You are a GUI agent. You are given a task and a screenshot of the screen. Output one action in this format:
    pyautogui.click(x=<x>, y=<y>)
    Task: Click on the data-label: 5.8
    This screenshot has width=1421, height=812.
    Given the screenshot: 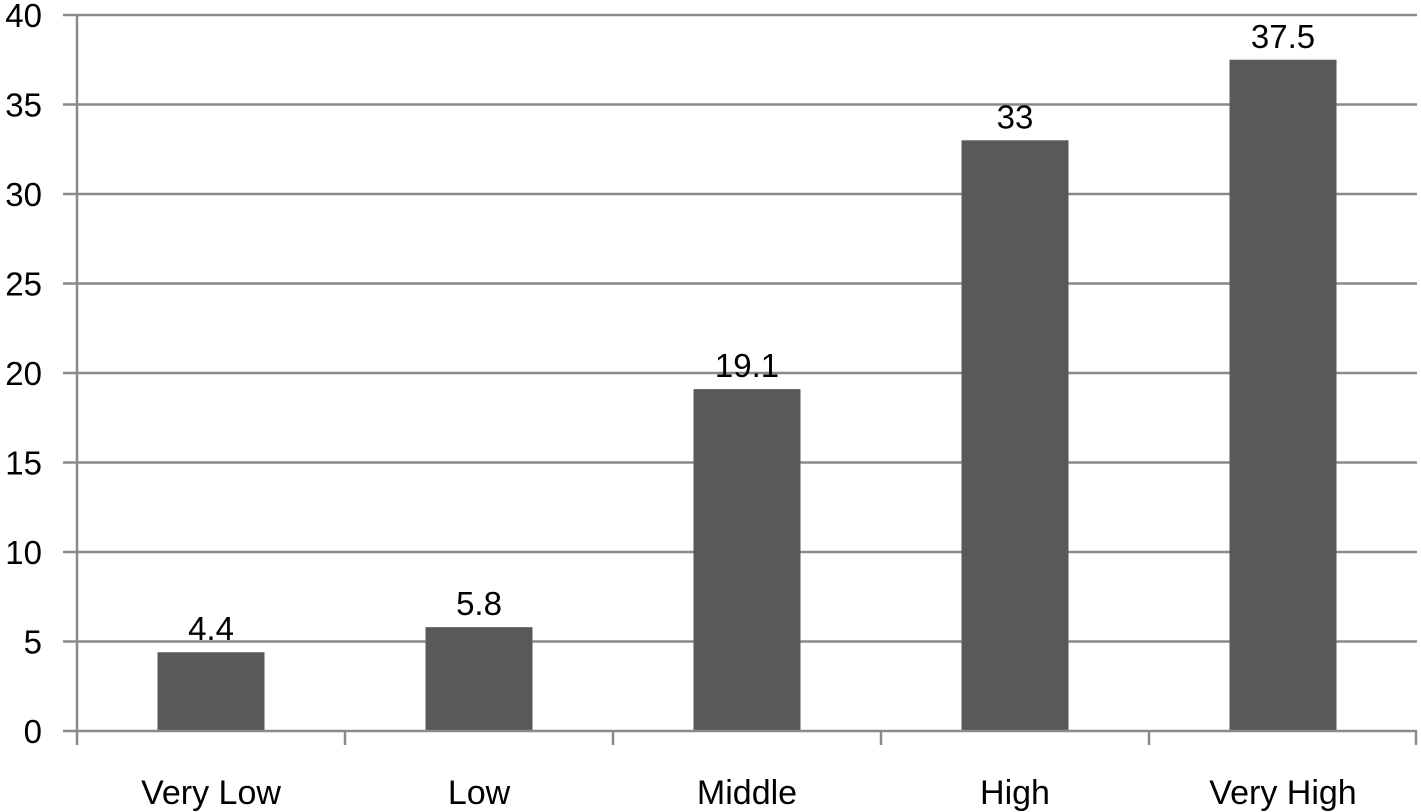 What is the action you would take?
    pyautogui.click(x=479, y=603)
    